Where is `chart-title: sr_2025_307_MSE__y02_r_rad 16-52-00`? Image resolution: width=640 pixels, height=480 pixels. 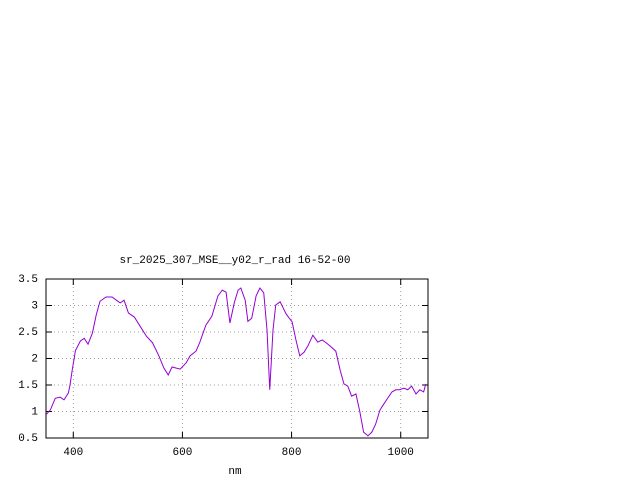
chart-title: sr_2025_307_MSE__y02_r_rad 16-52-00 is located at coordinates (234, 261).